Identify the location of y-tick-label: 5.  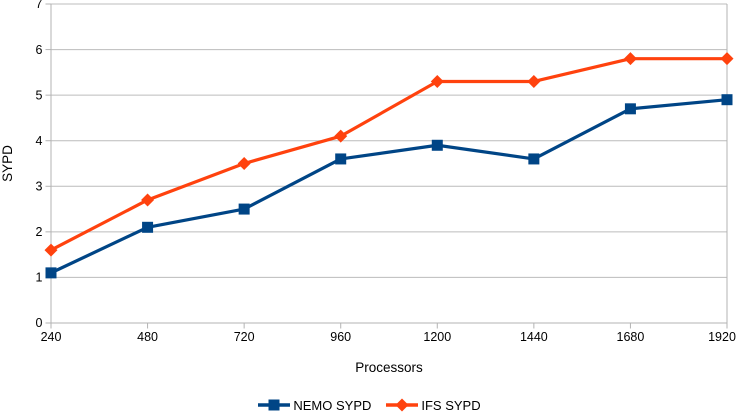
(39, 95).